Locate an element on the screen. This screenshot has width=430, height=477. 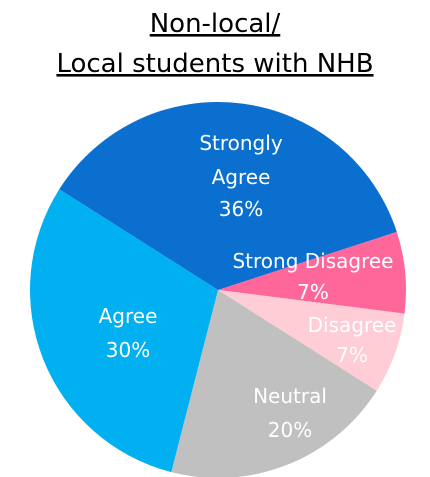
slice-label: Strongly Agree is located at coordinates (240, 160).